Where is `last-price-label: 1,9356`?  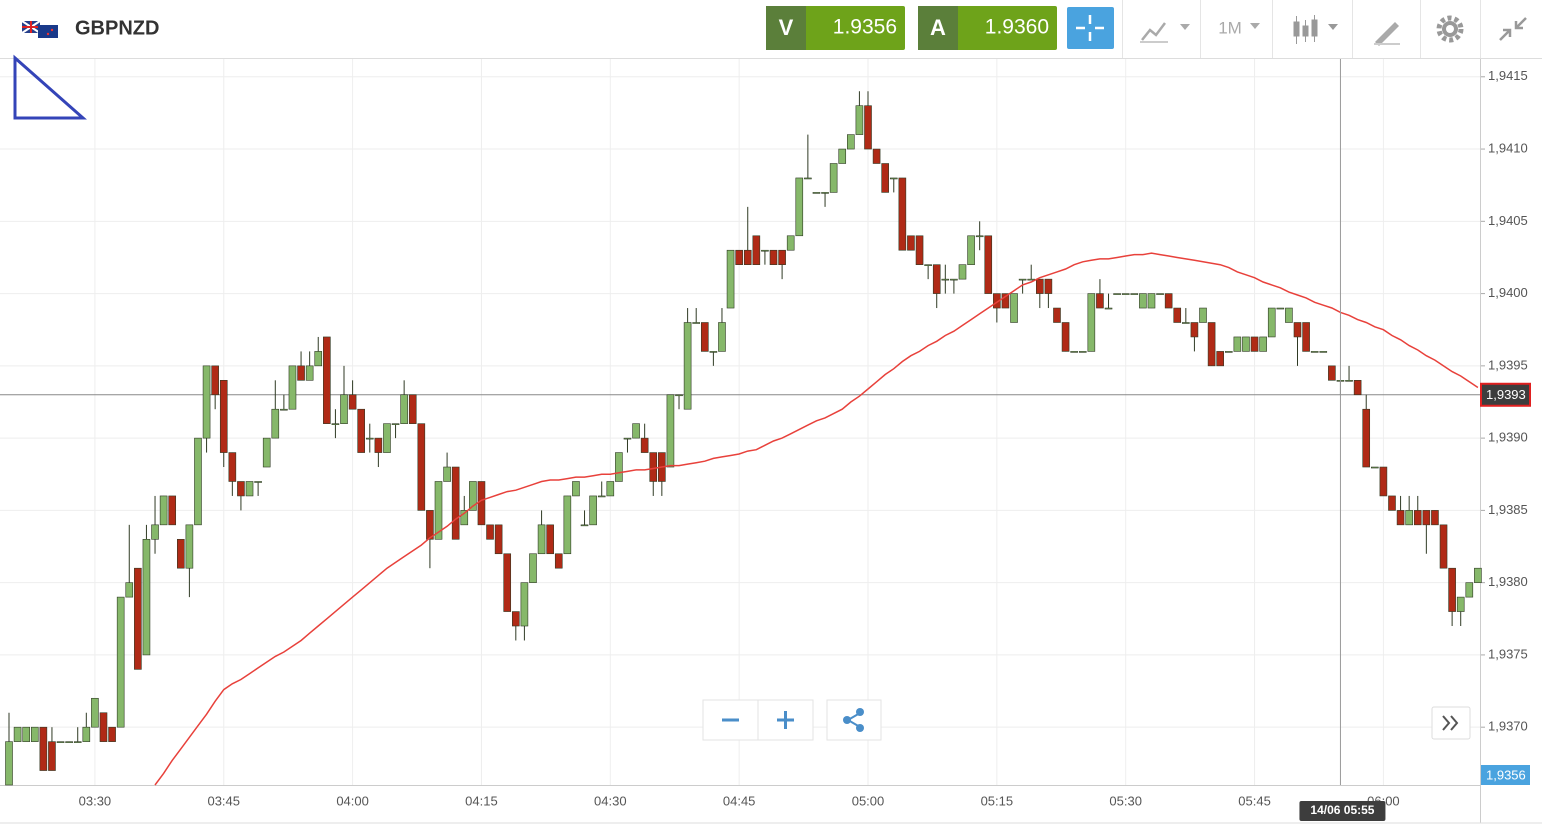
last-price-label: 1,9356 is located at coordinates (1506, 774).